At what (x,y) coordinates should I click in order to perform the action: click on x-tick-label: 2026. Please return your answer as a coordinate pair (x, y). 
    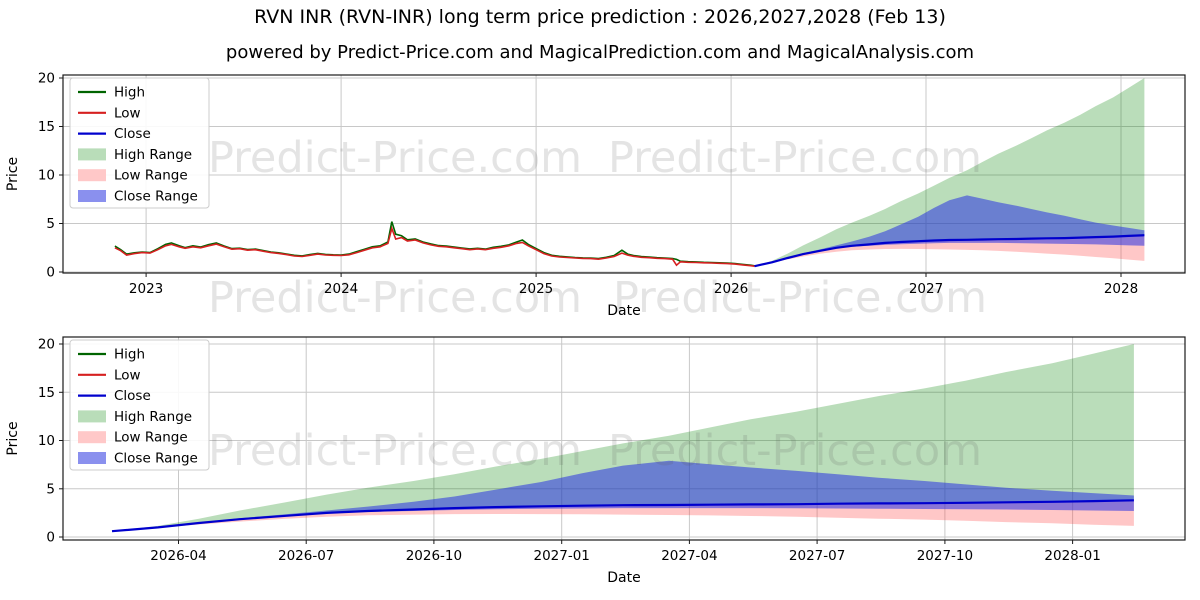
    Looking at the image, I should click on (731, 289).